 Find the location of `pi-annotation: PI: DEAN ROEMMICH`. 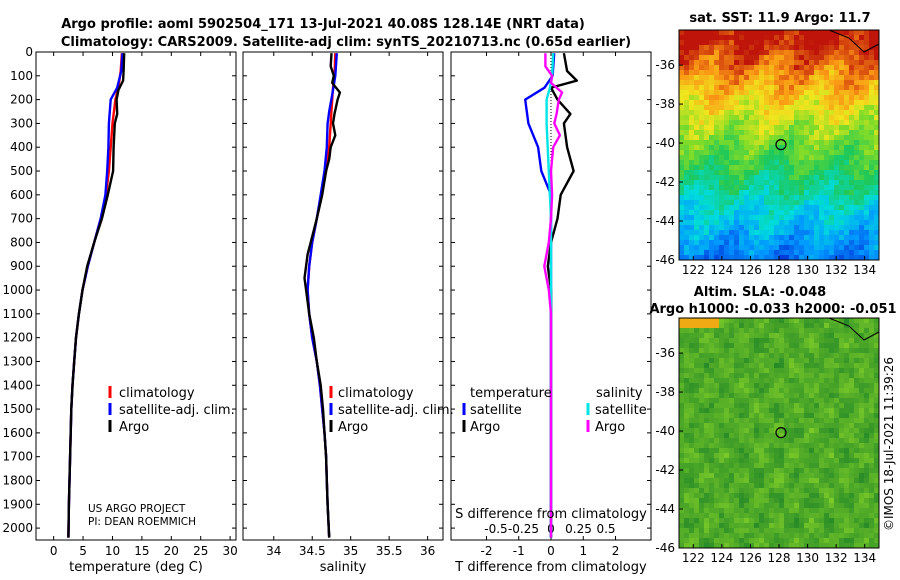

pi-annotation: PI: DEAN ROEMMICH is located at coordinates (142, 522).